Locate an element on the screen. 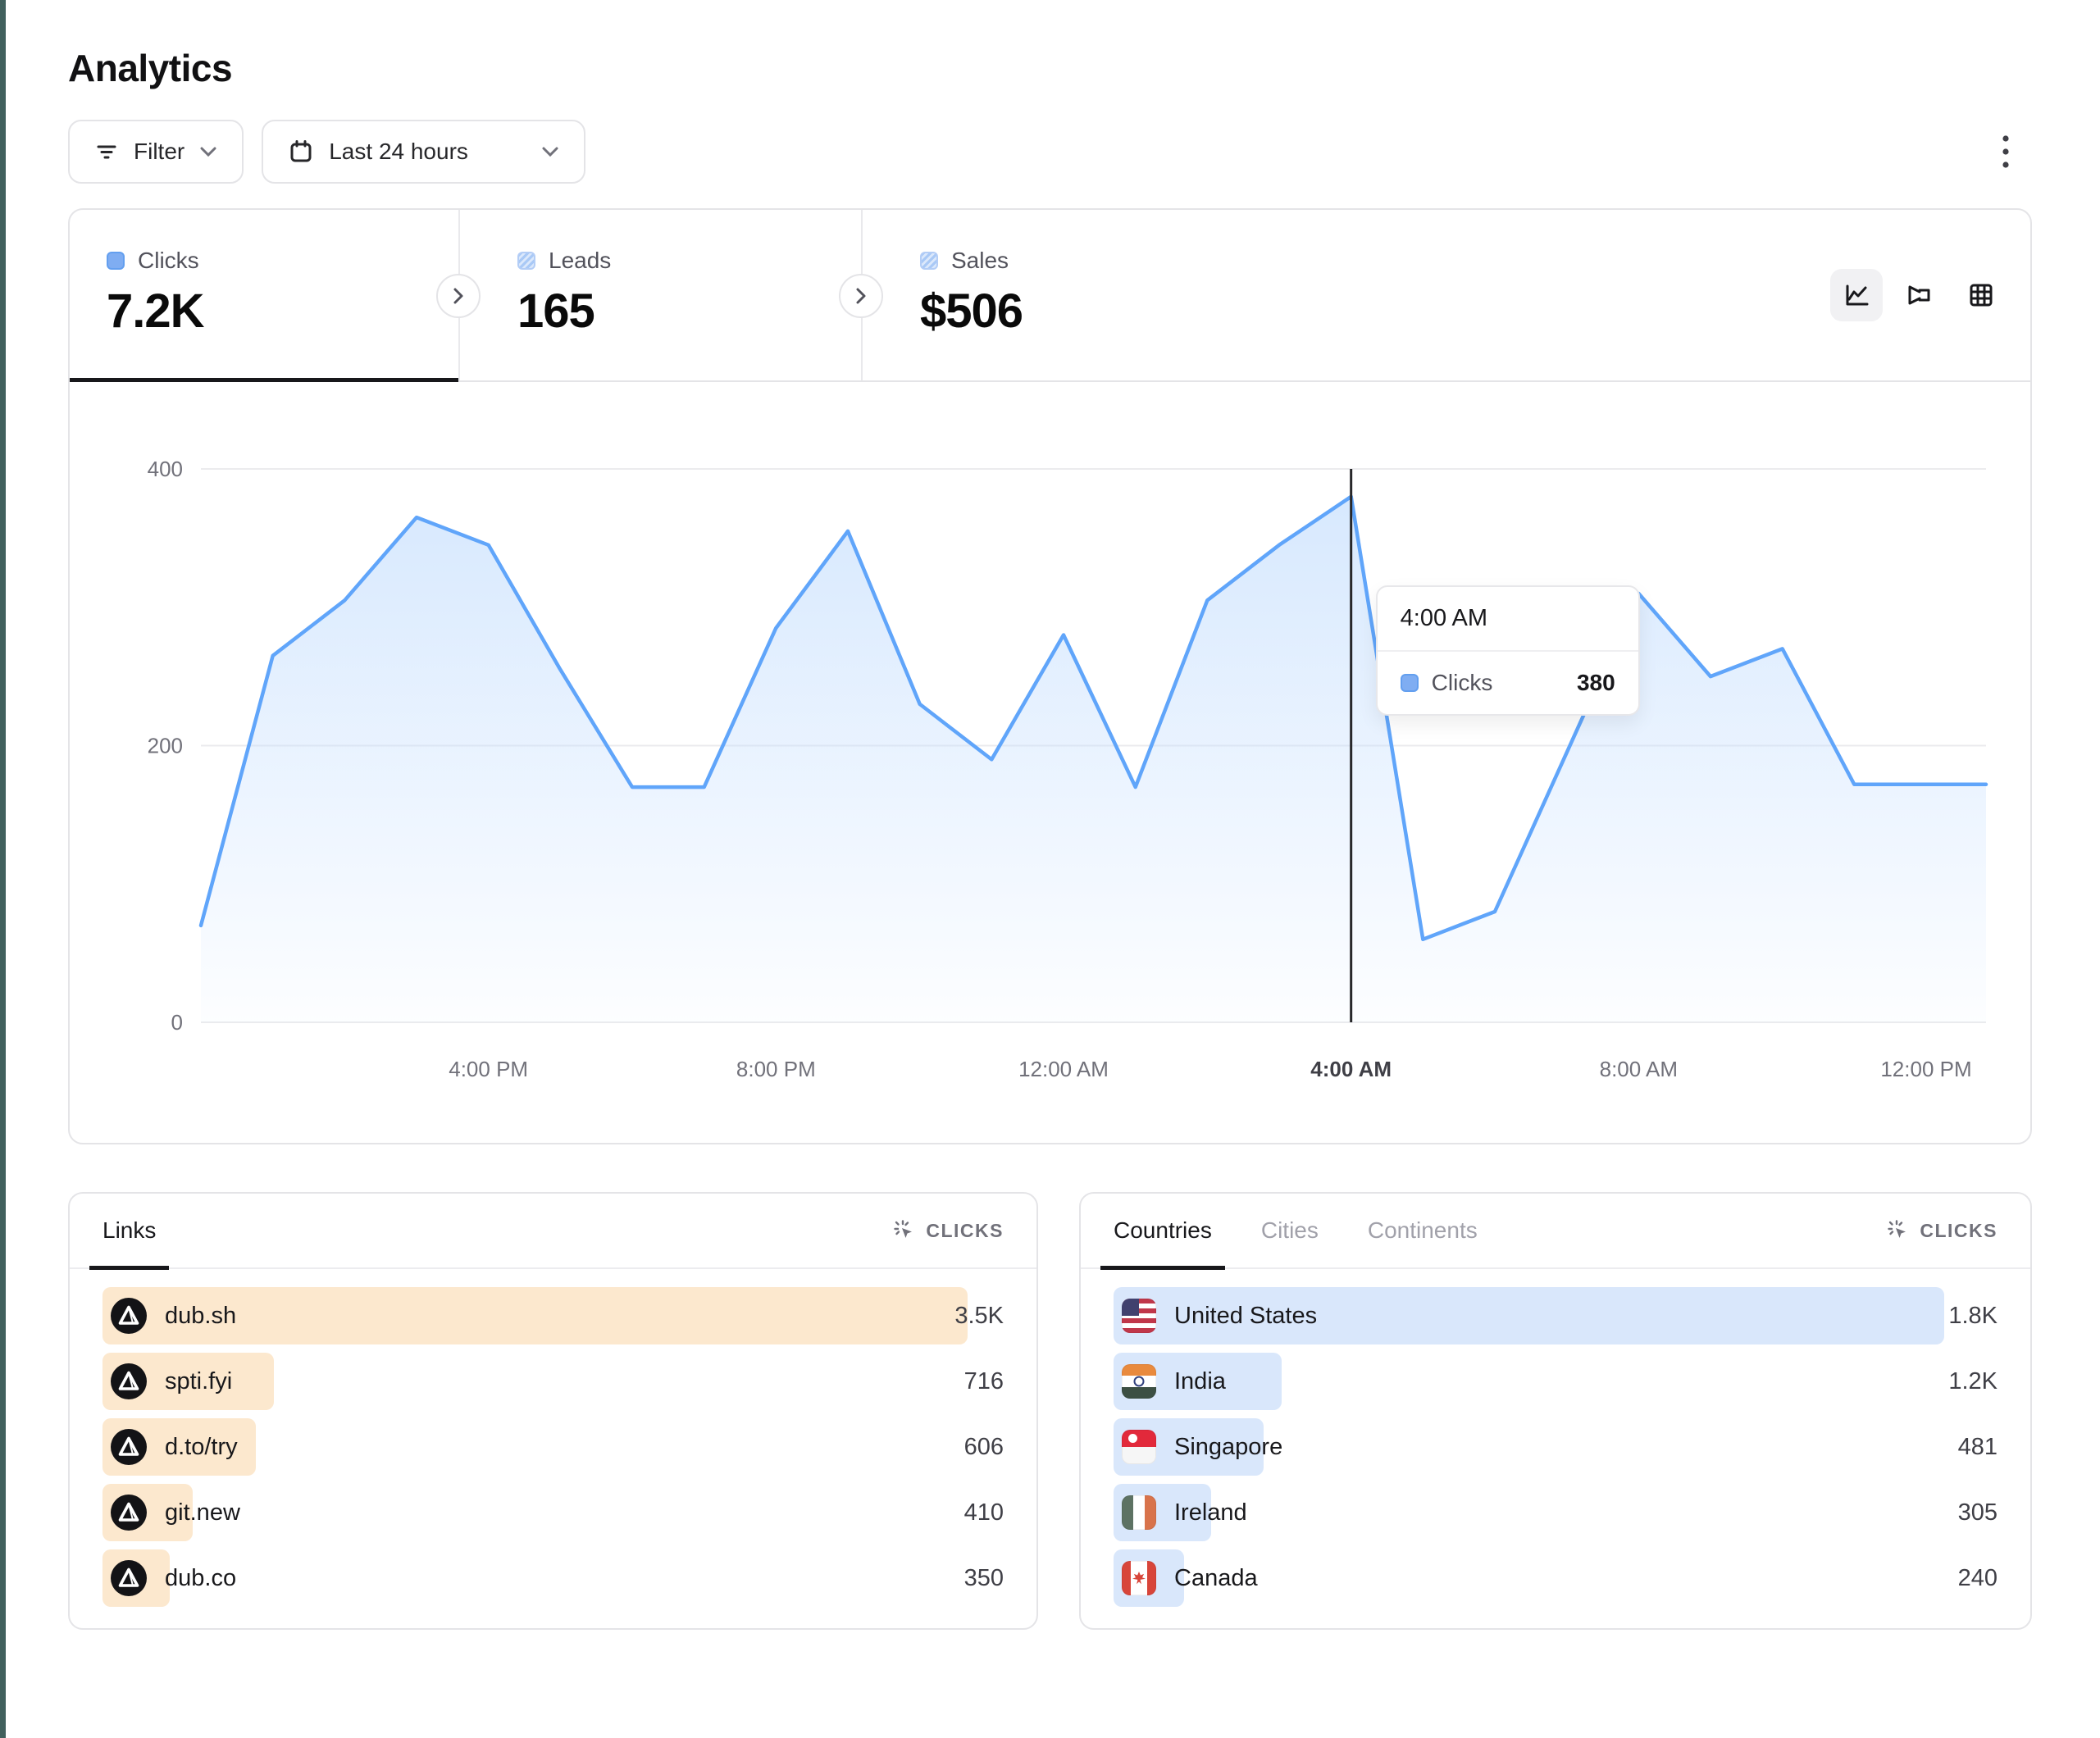 The image size is (2100, 1738). leads-legend-swatch is located at coordinates (526, 261).